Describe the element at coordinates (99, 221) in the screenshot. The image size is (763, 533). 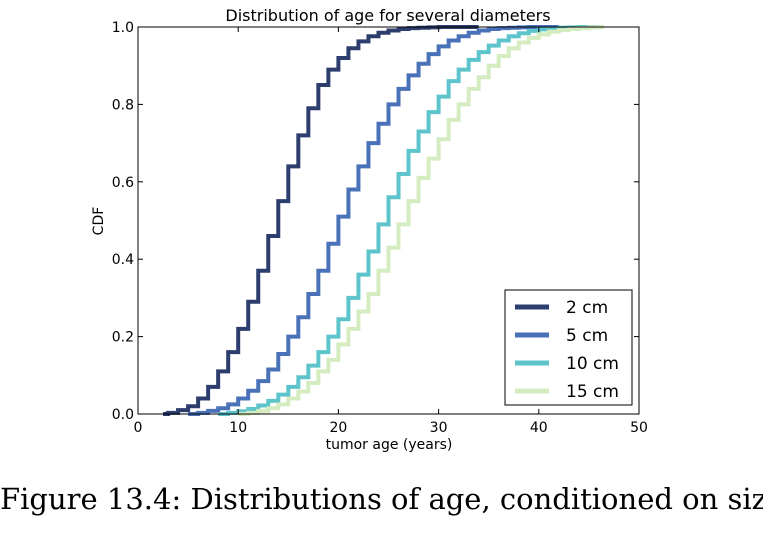
I see `y-axis-label: CDF` at that location.